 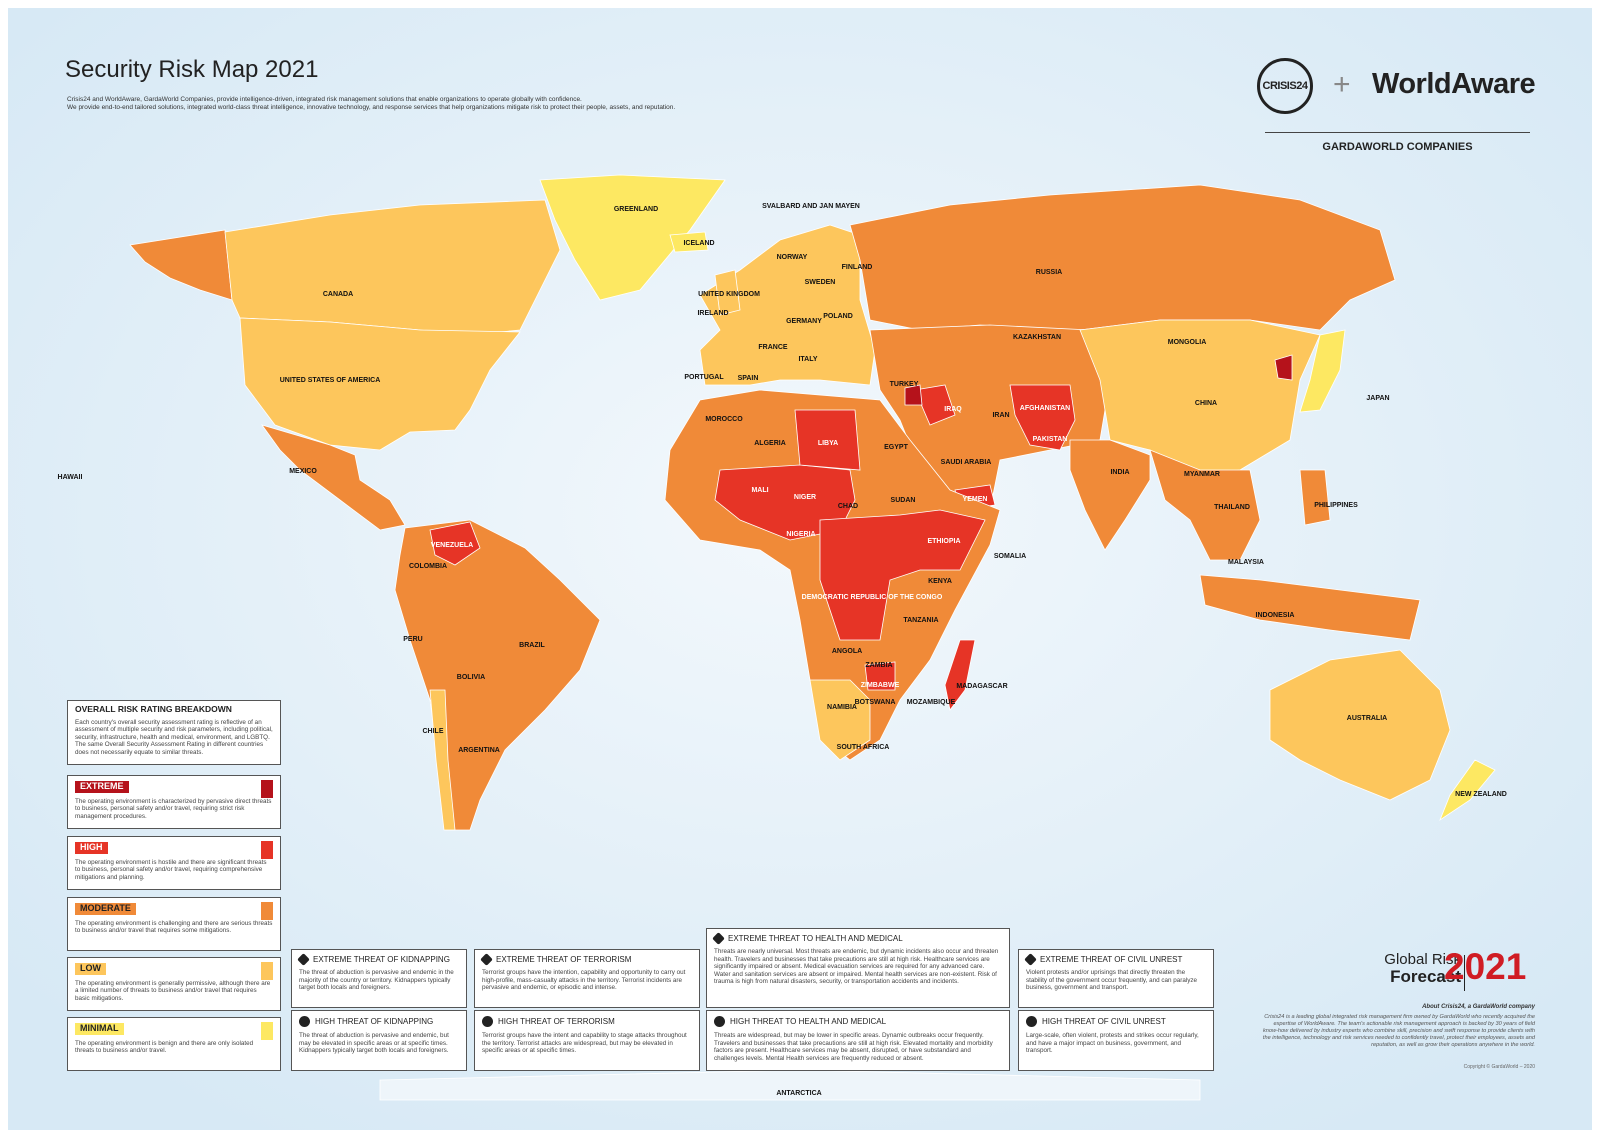 I want to click on mexico, so click(x=333, y=477).